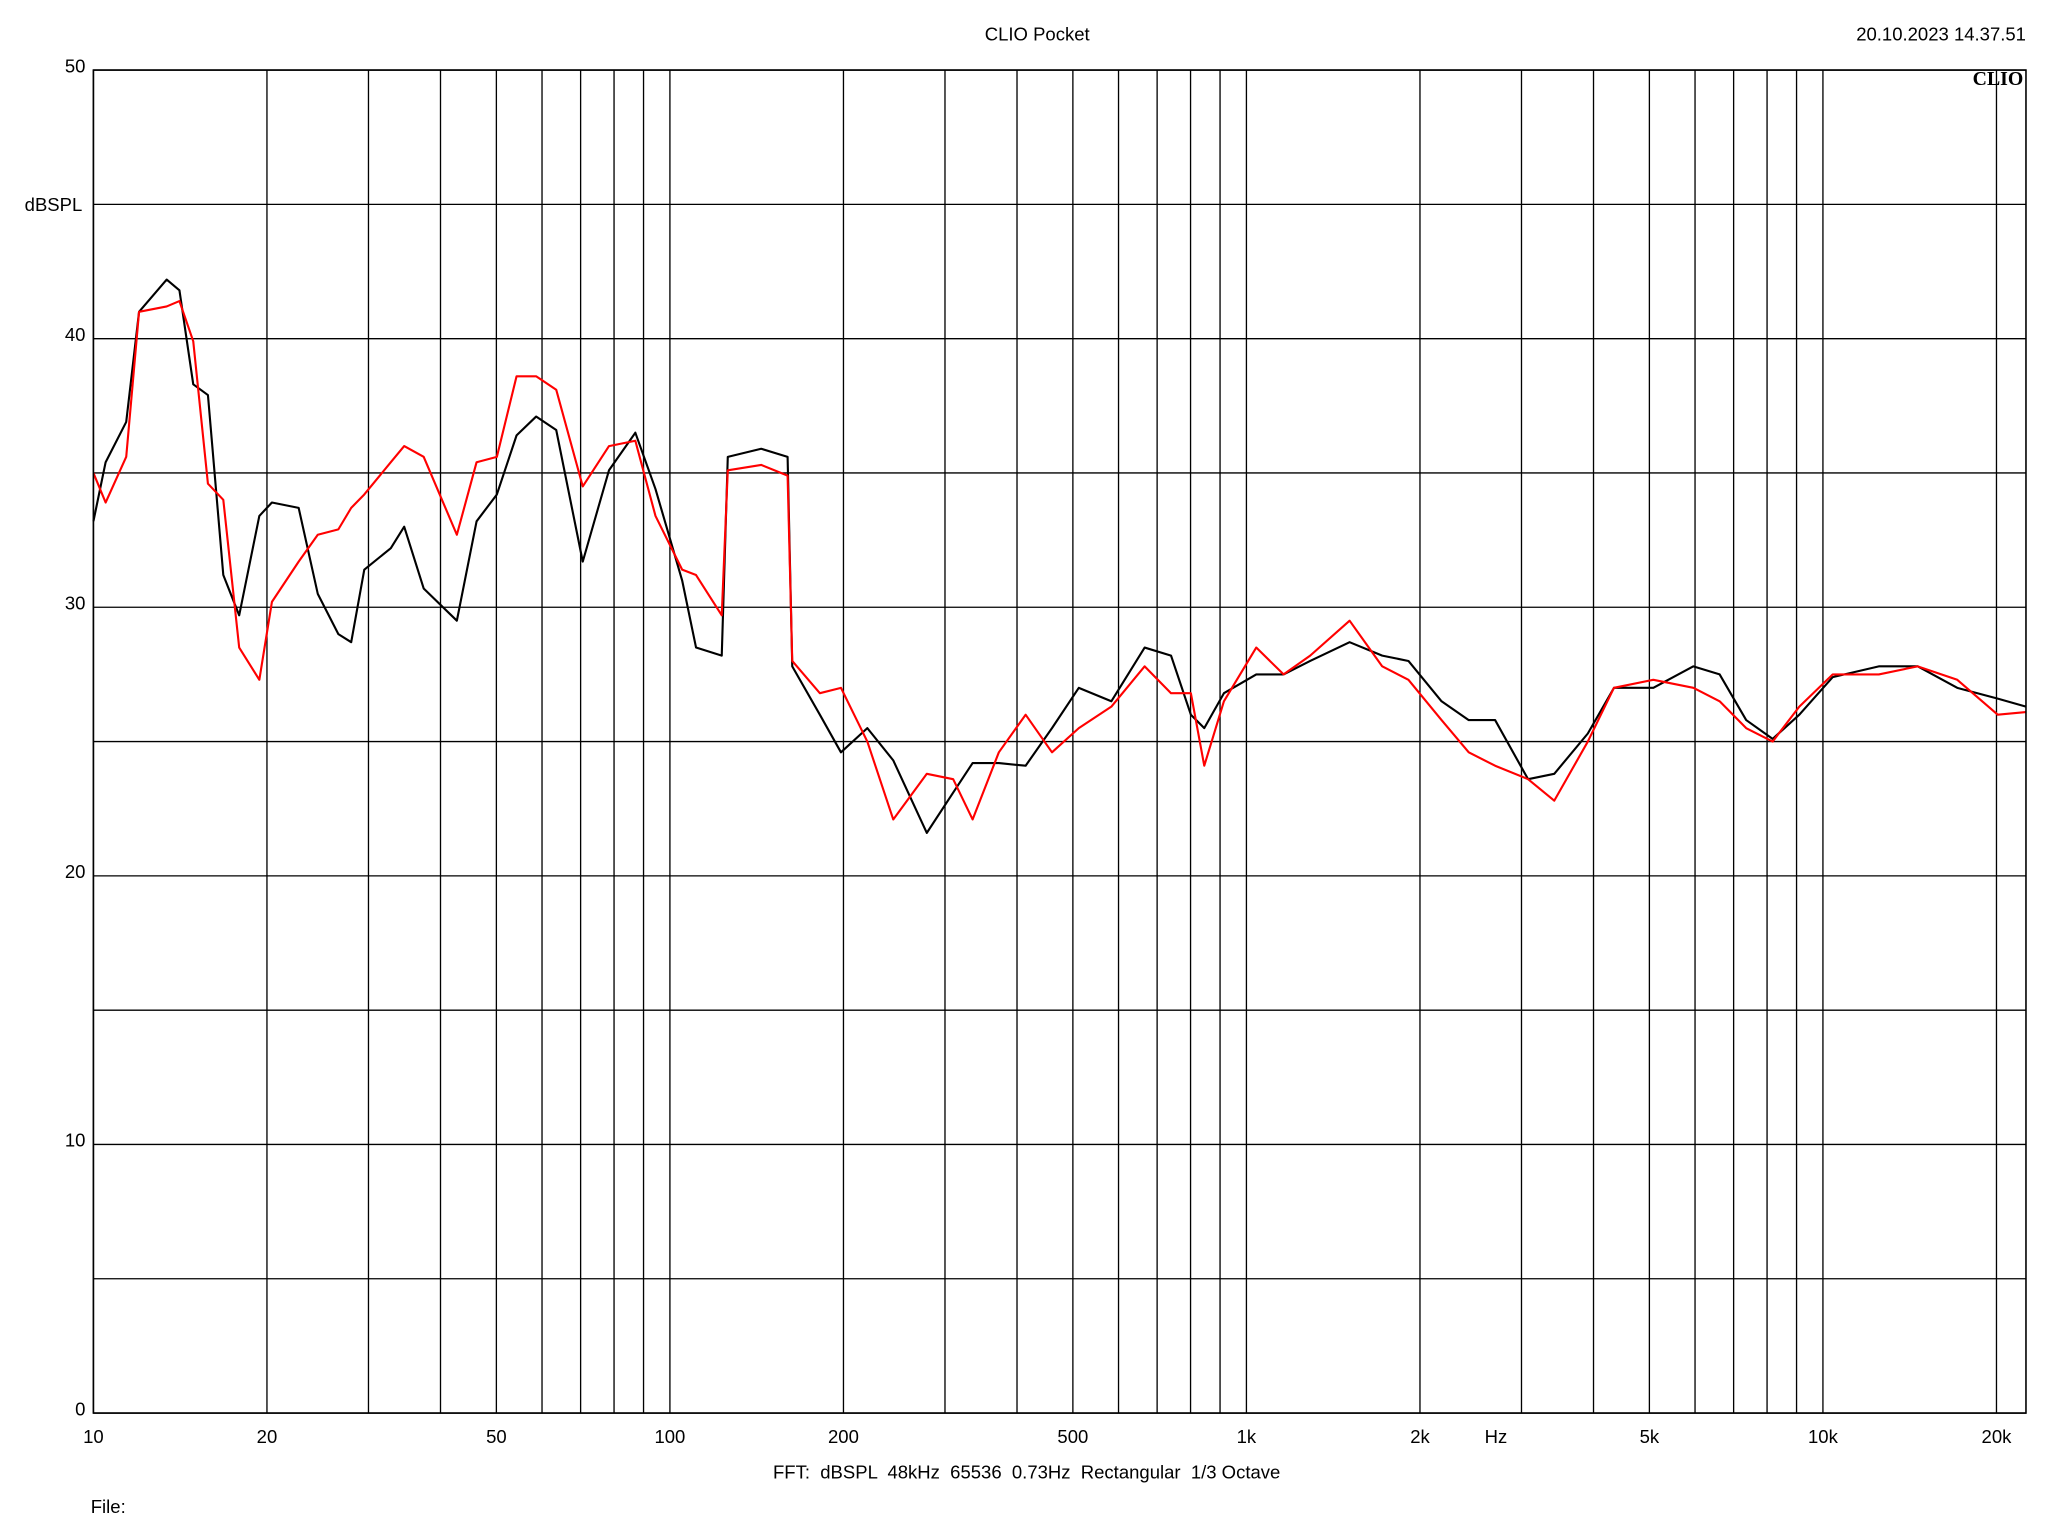  What do you see at coordinates (496, 1436) in the screenshot?
I see `x-tick-label: 50` at bounding box center [496, 1436].